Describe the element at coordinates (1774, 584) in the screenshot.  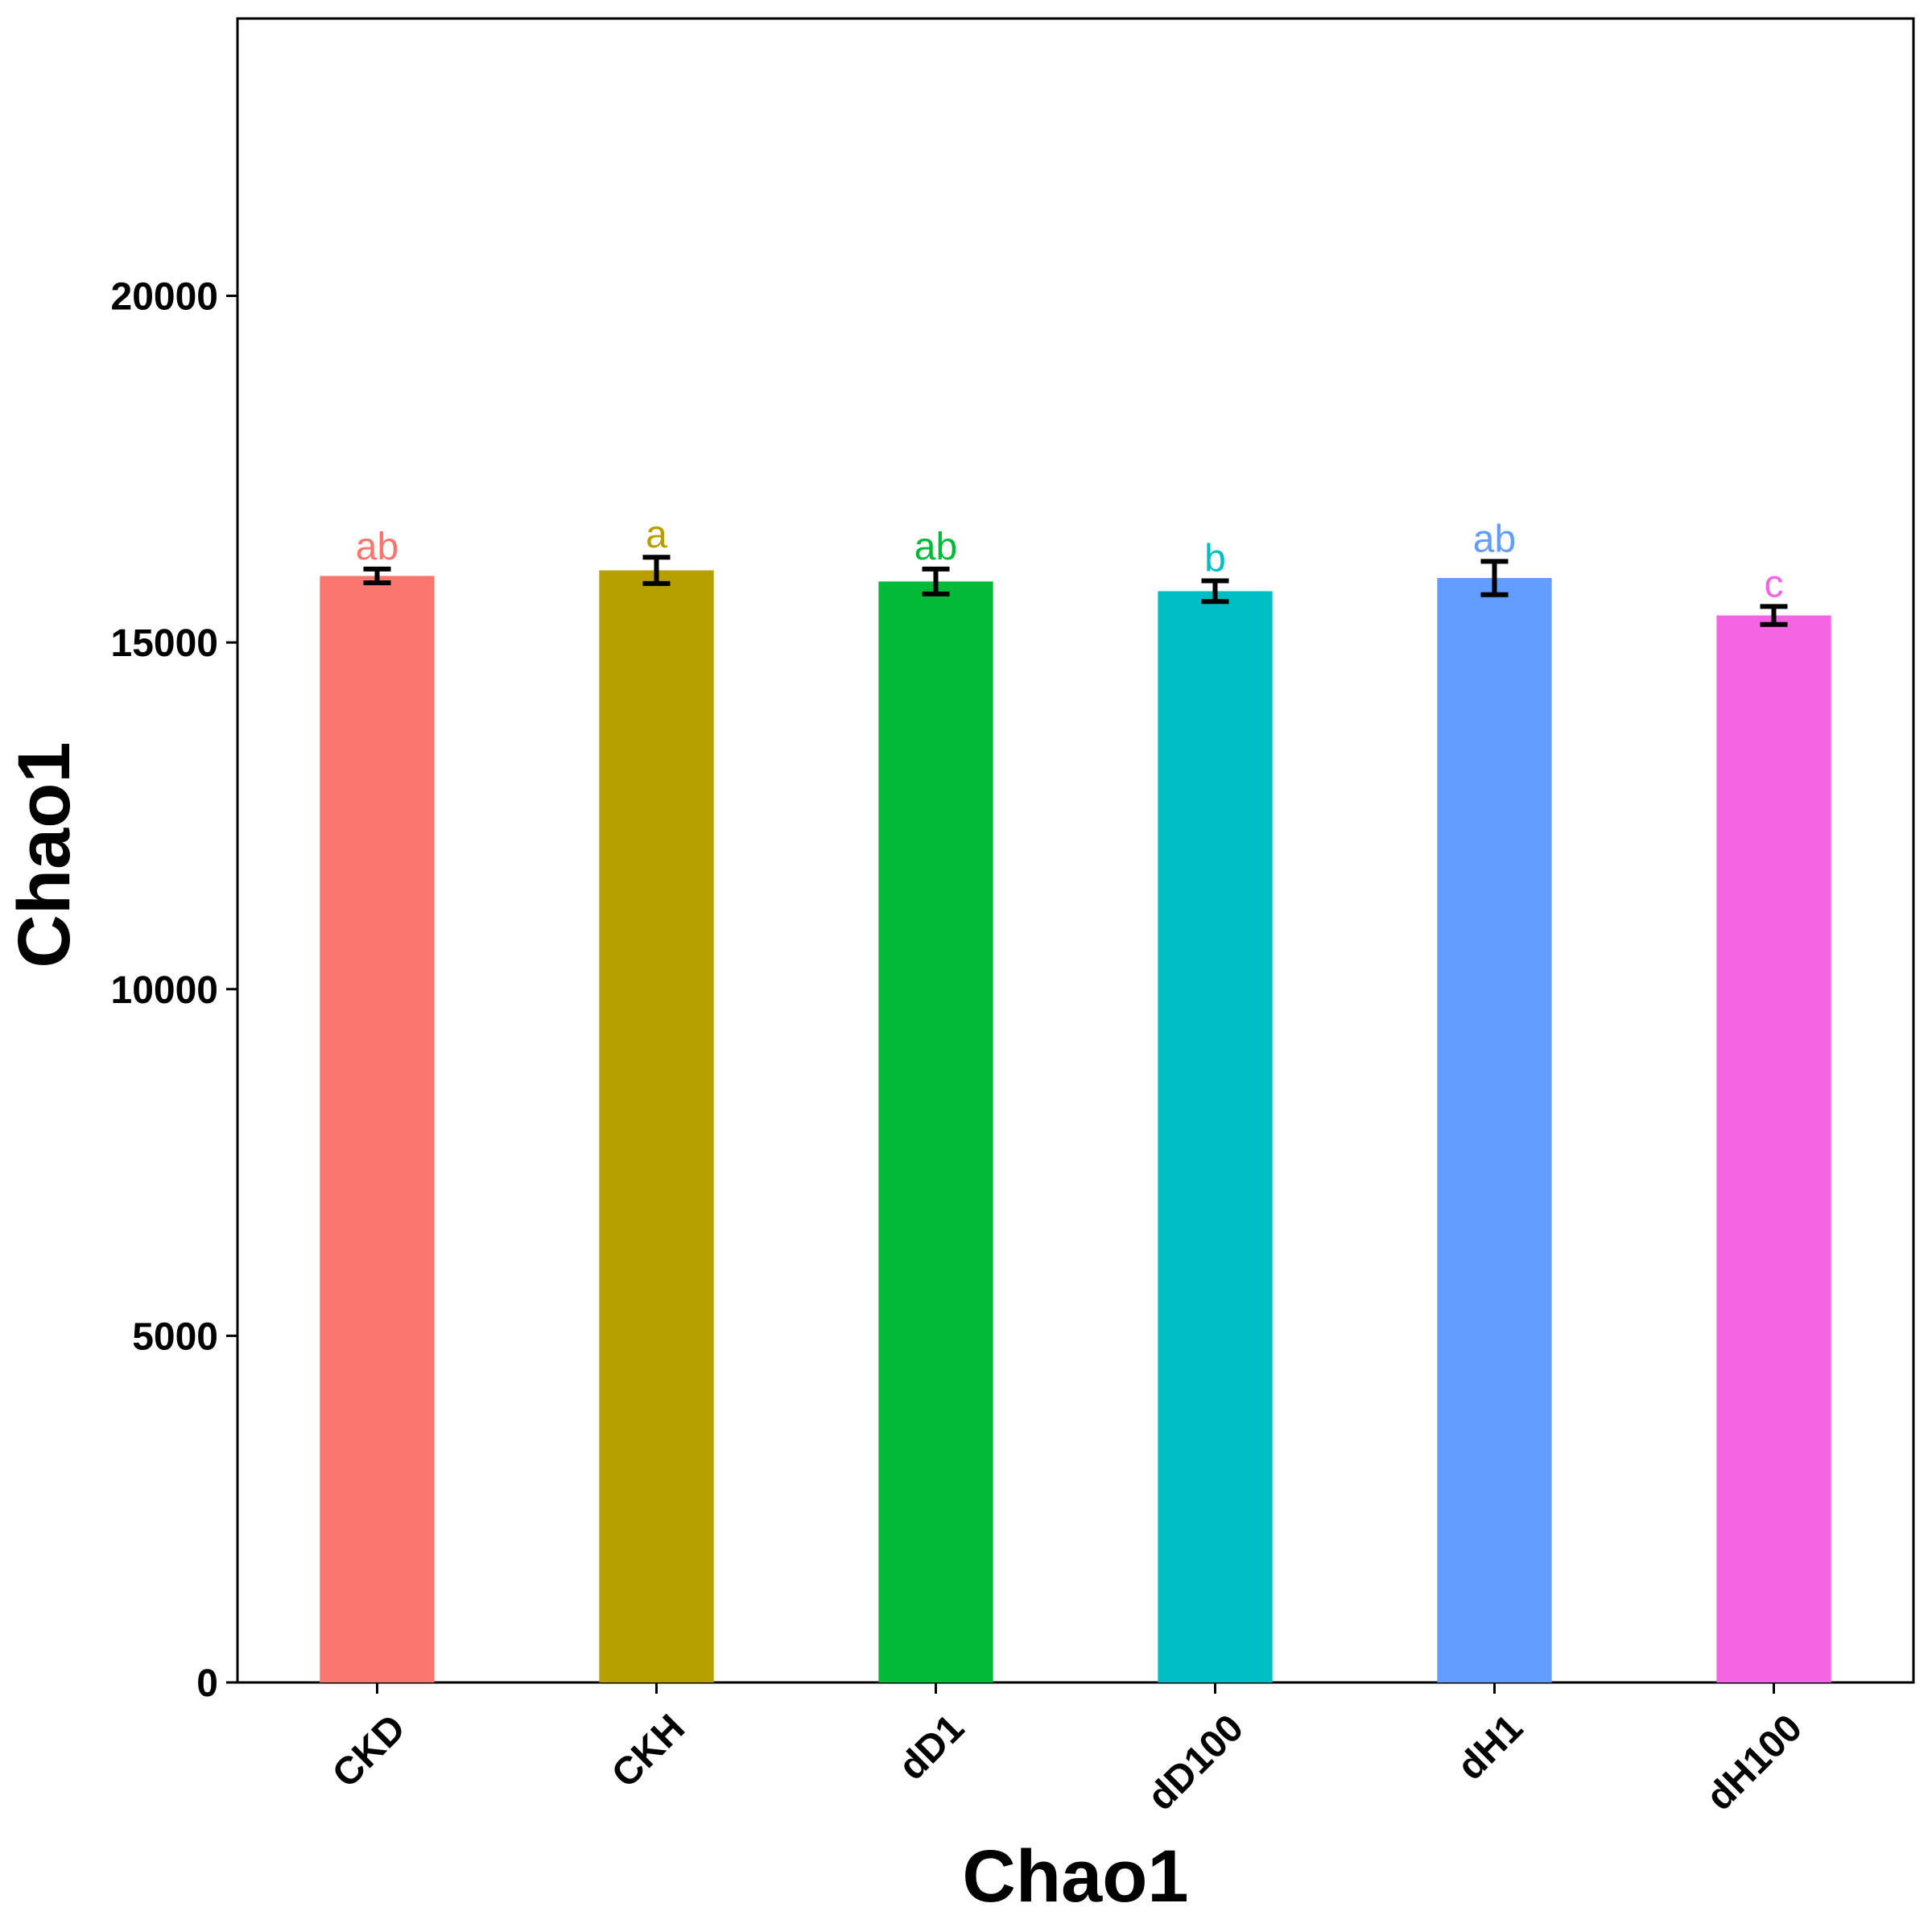
I see `significance-label-dH100: c` at that location.